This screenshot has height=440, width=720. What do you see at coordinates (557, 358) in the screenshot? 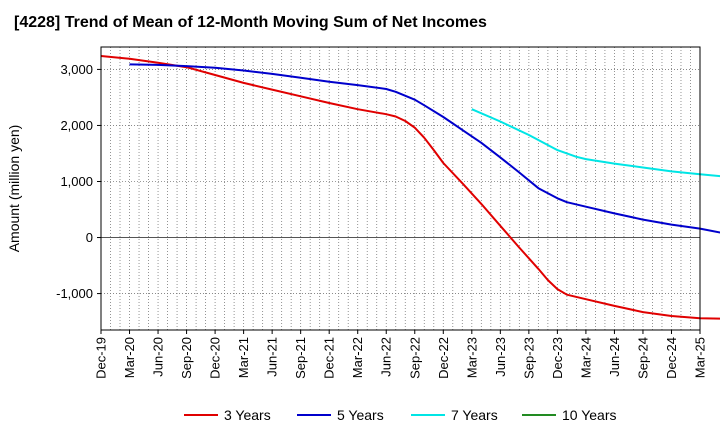
I see `x-tick-label: Dec-23` at bounding box center [557, 358].